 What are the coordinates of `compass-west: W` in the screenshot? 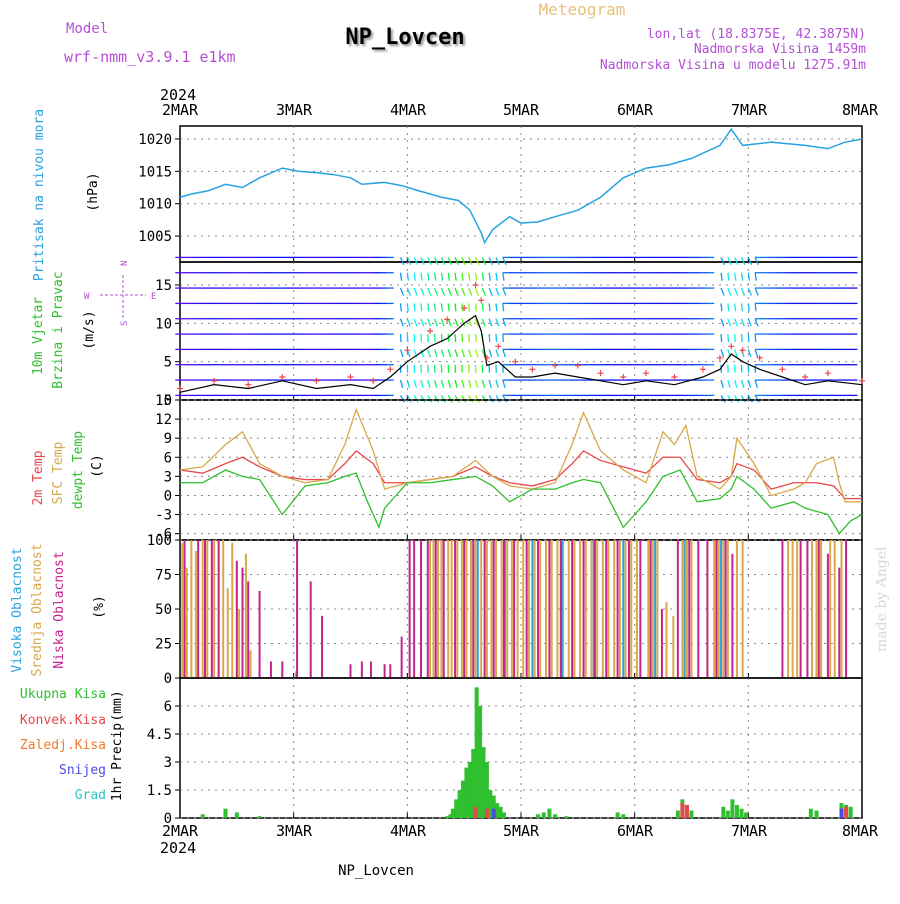 It's located at (87, 297).